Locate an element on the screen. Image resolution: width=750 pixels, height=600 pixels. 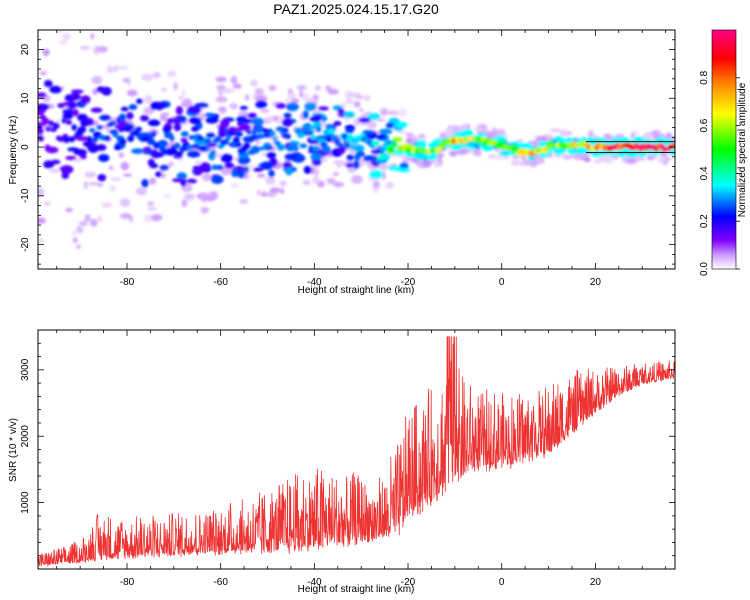
x-tick-label: -20 is located at coordinates (408, 282).